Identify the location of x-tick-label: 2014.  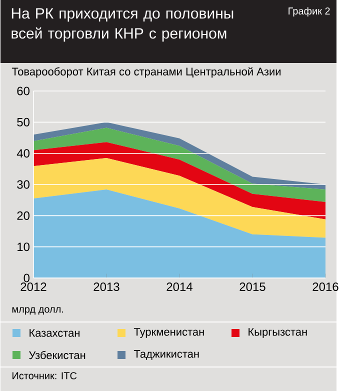
(179, 287).